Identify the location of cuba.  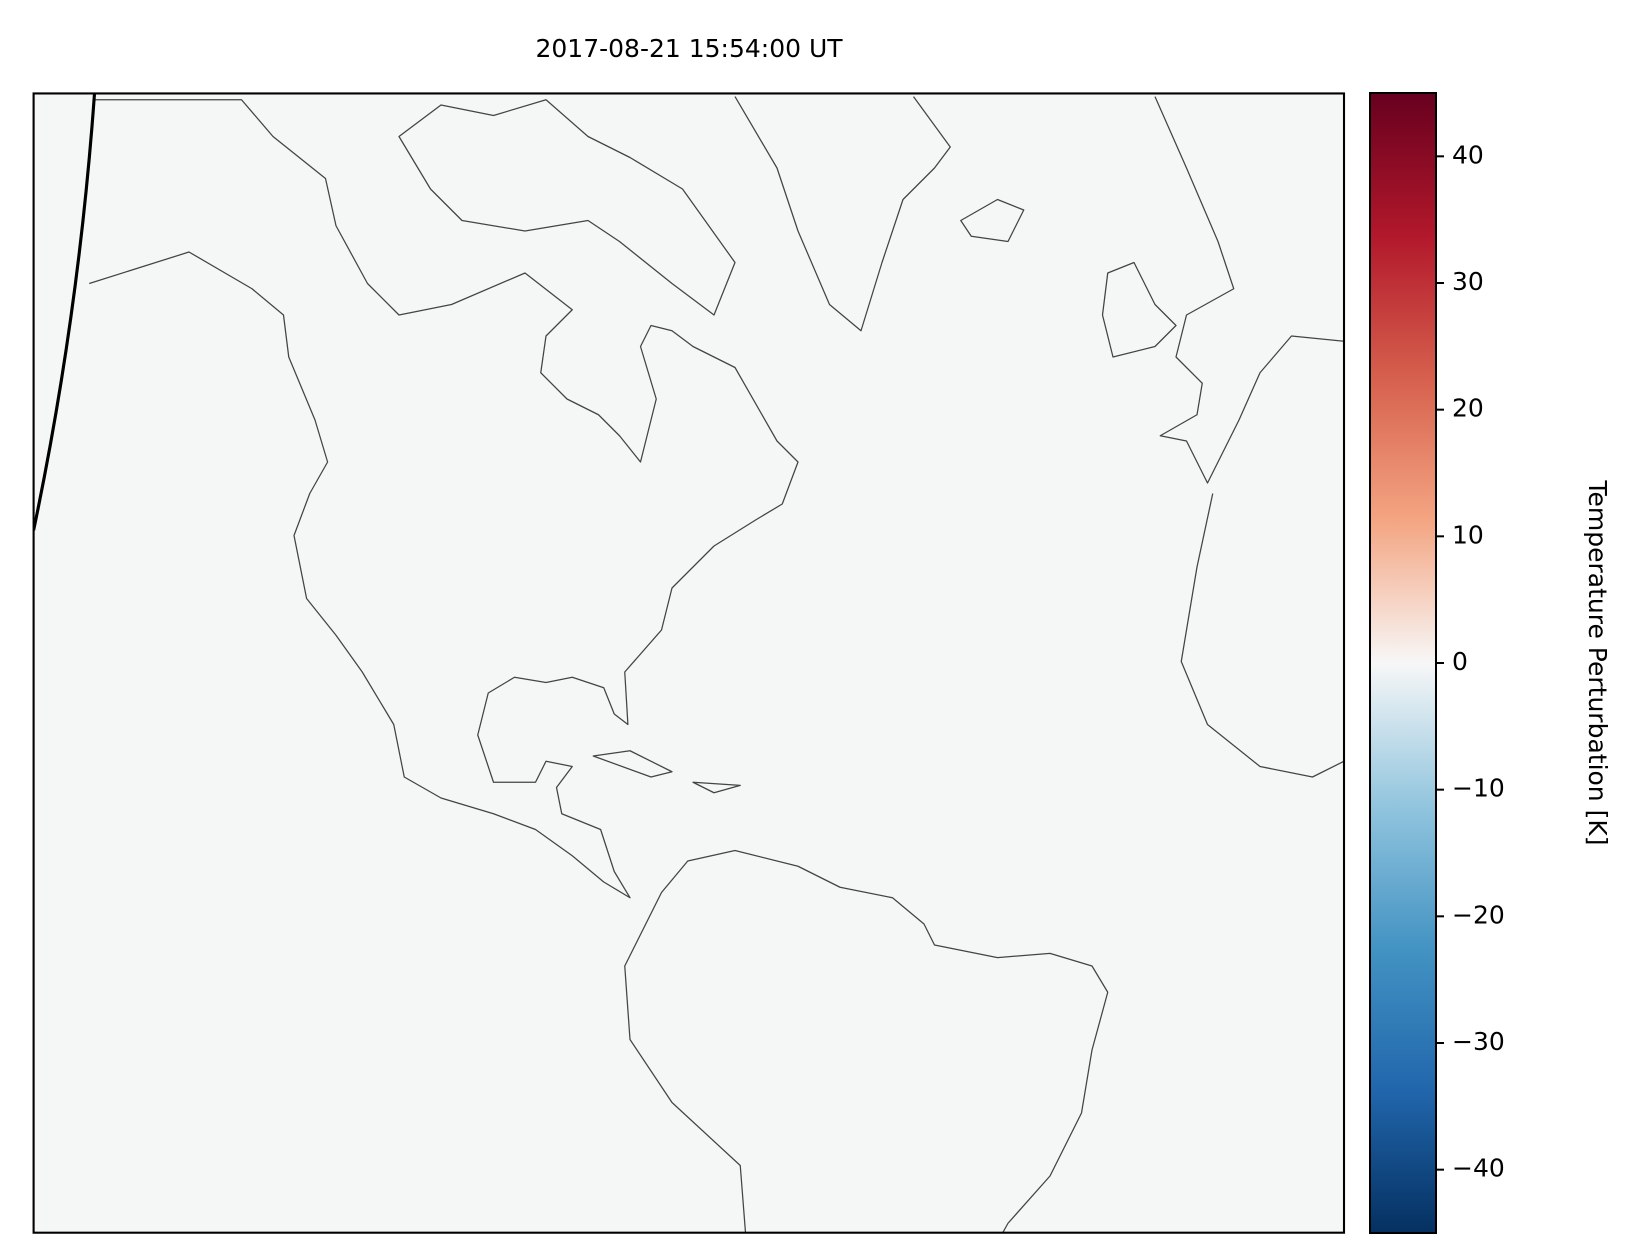
(632, 764).